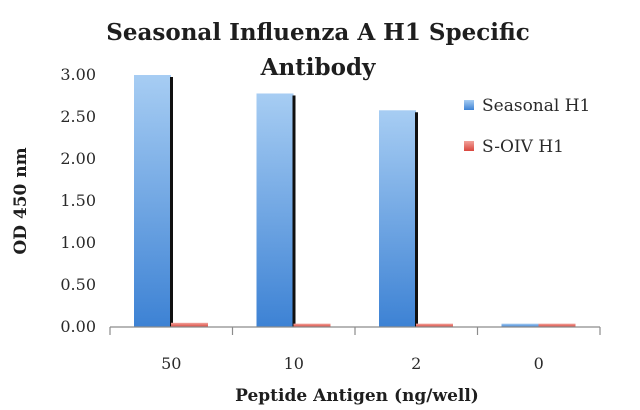 The height and width of the screenshot is (410, 640). I want to click on x-axis-title: Peptide Antigen (ng/well), so click(357, 396).